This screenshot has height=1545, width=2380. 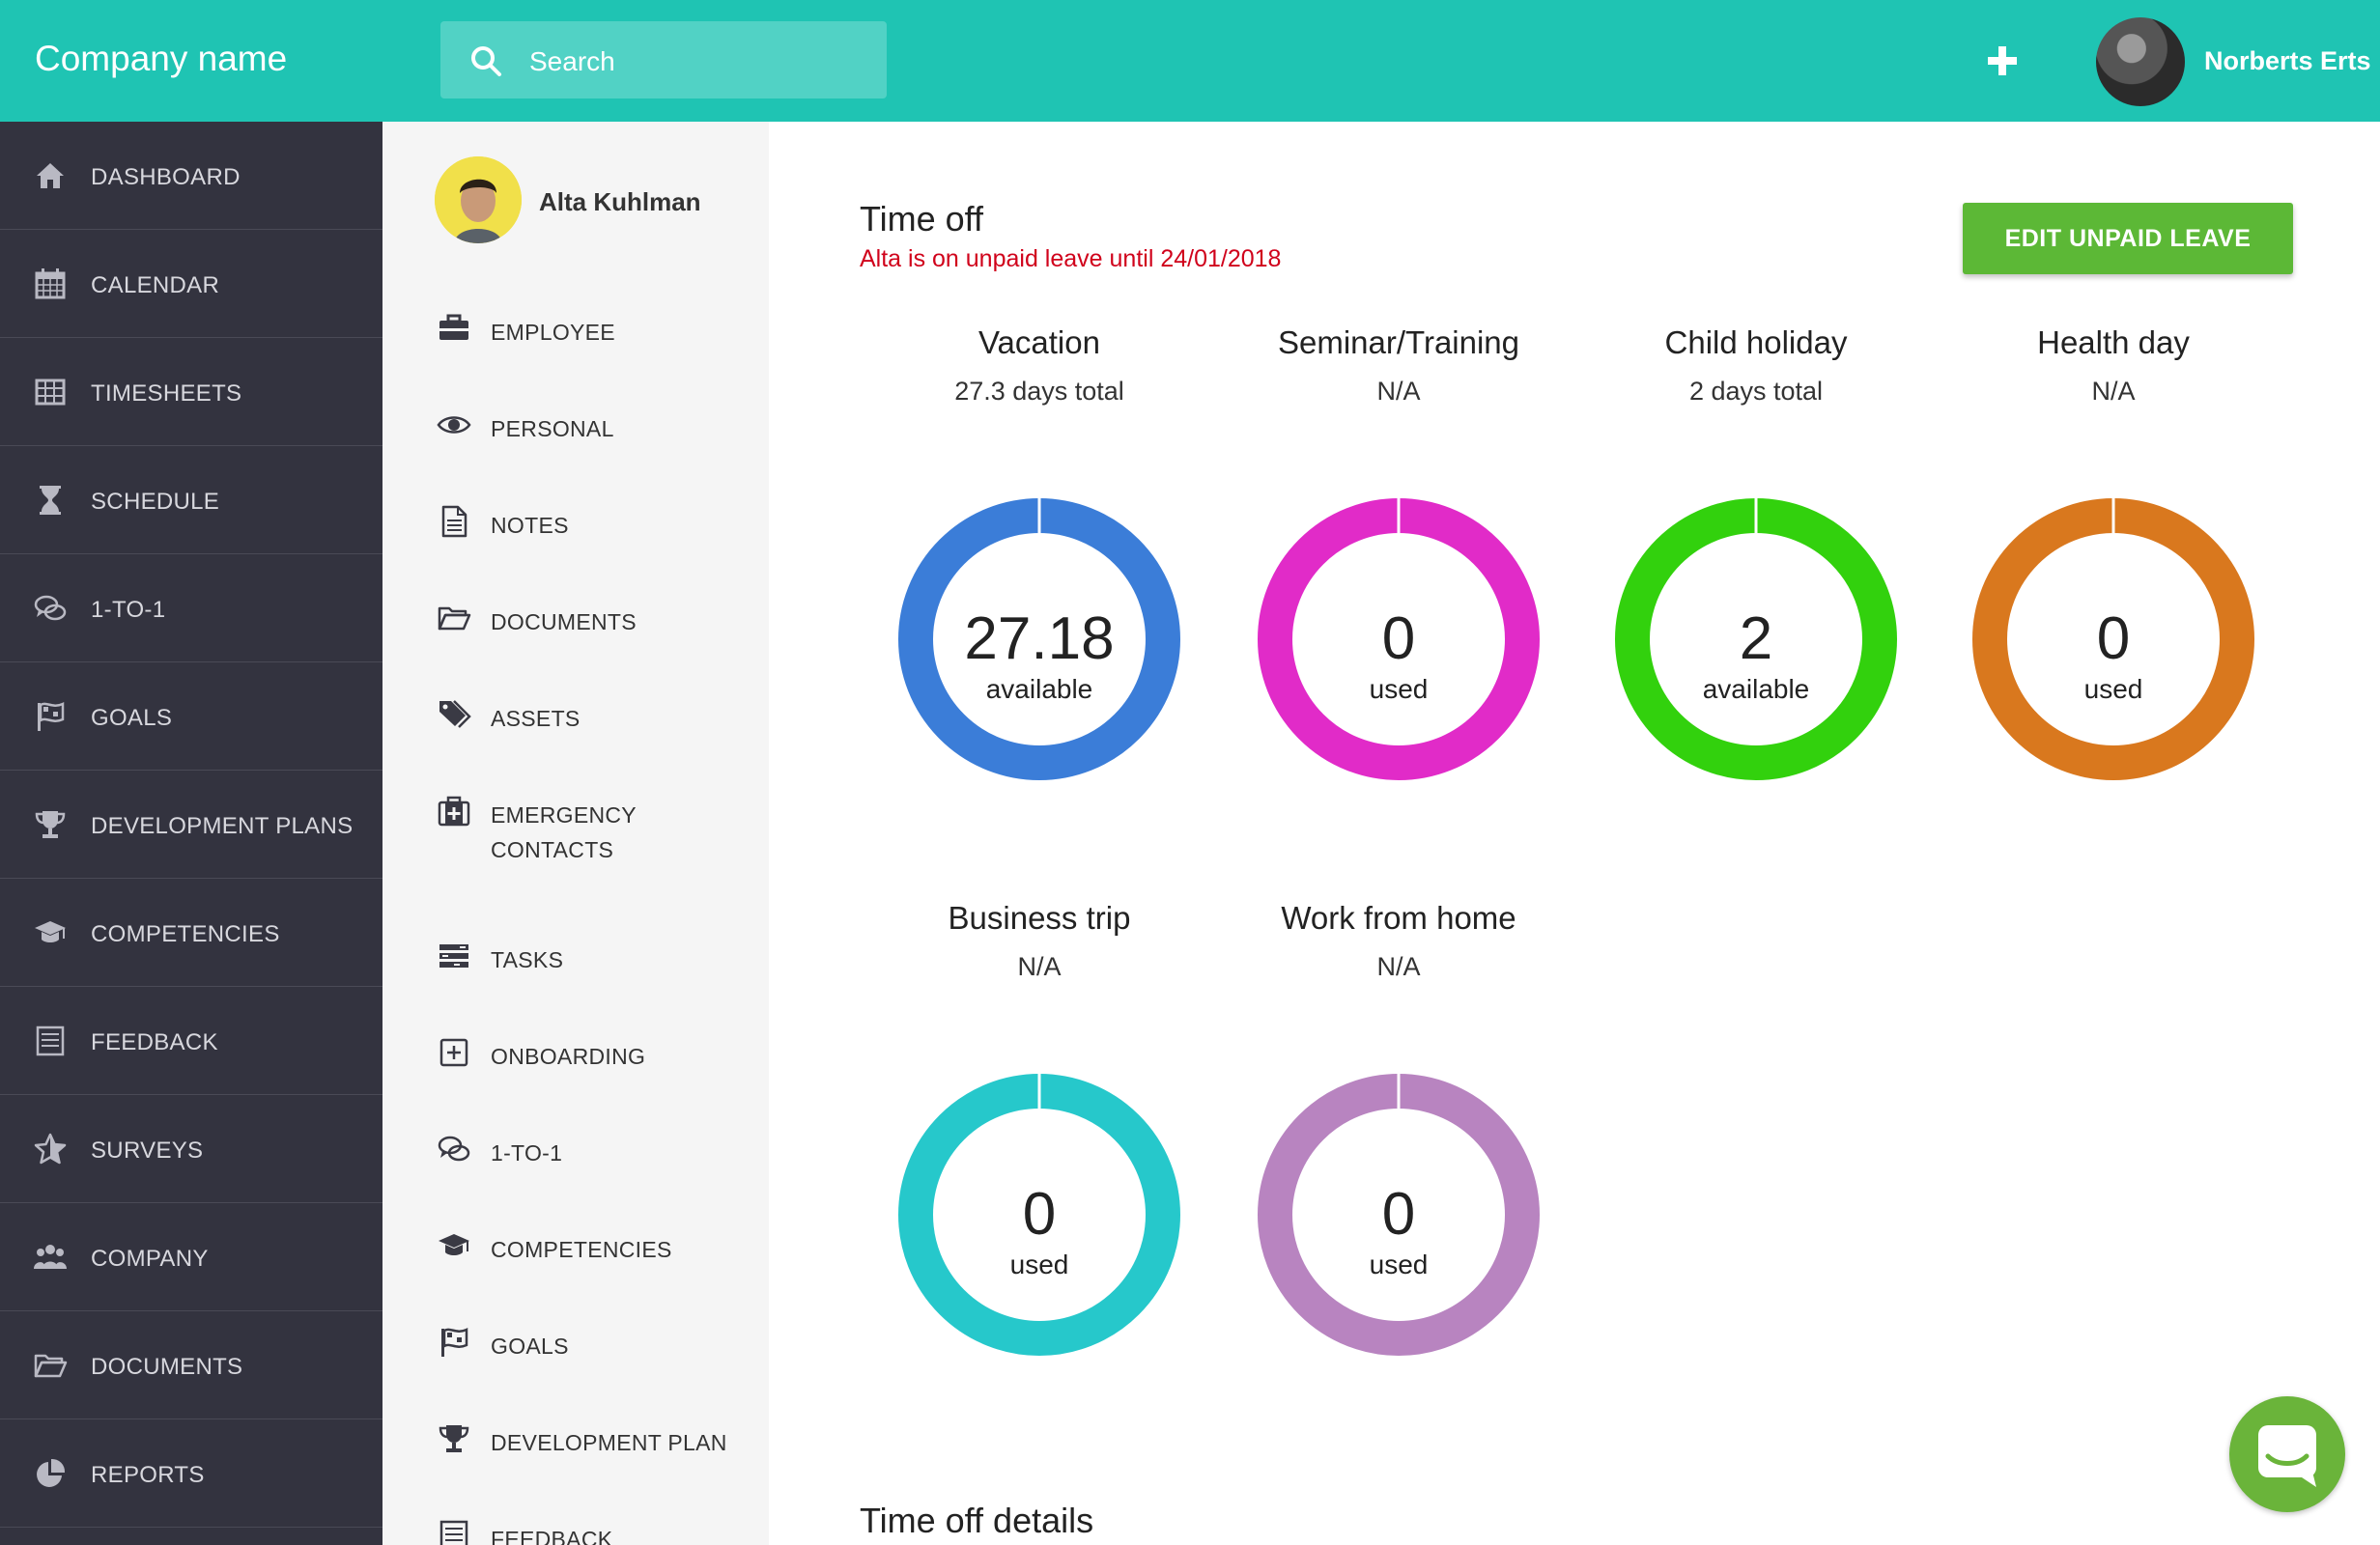 What do you see at coordinates (191, 608) in the screenshot?
I see `sidebar-item-1-to-1: 1-TO-1` at bounding box center [191, 608].